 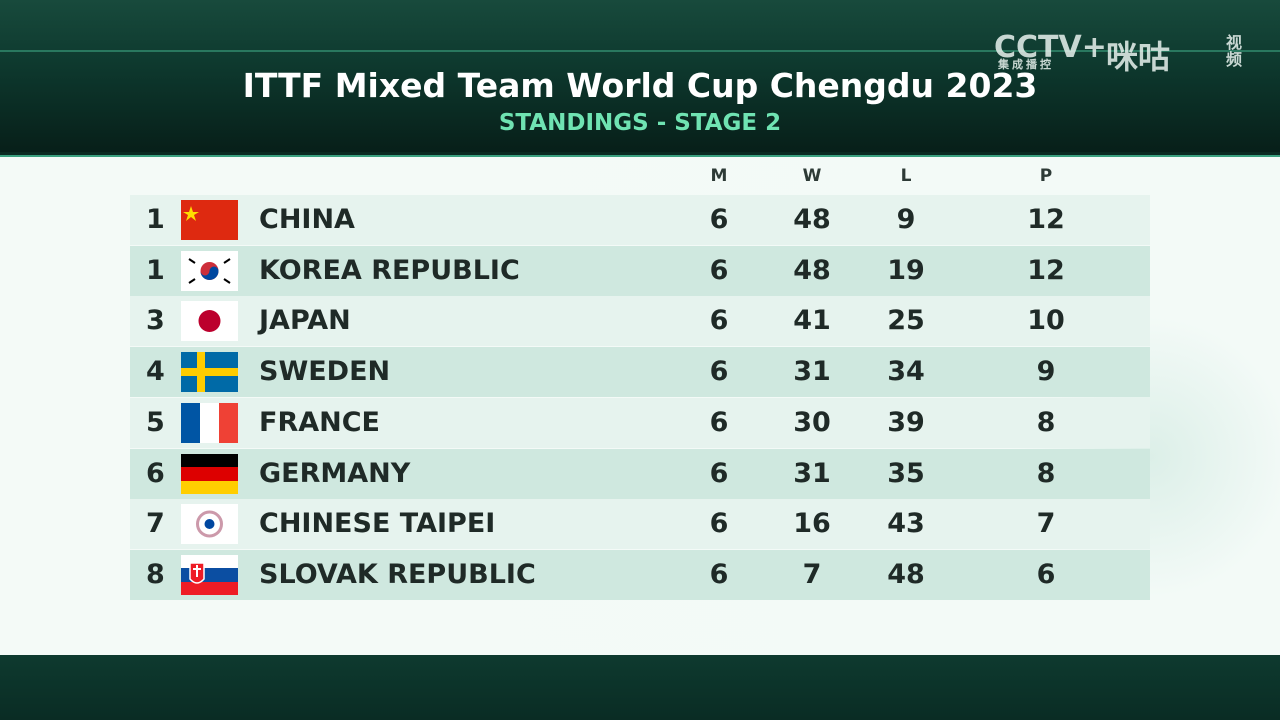 What do you see at coordinates (640, 220) in the screenshot?
I see `table-row: 1 CHINA 6 48 9 12` at bounding box center [640, 220].